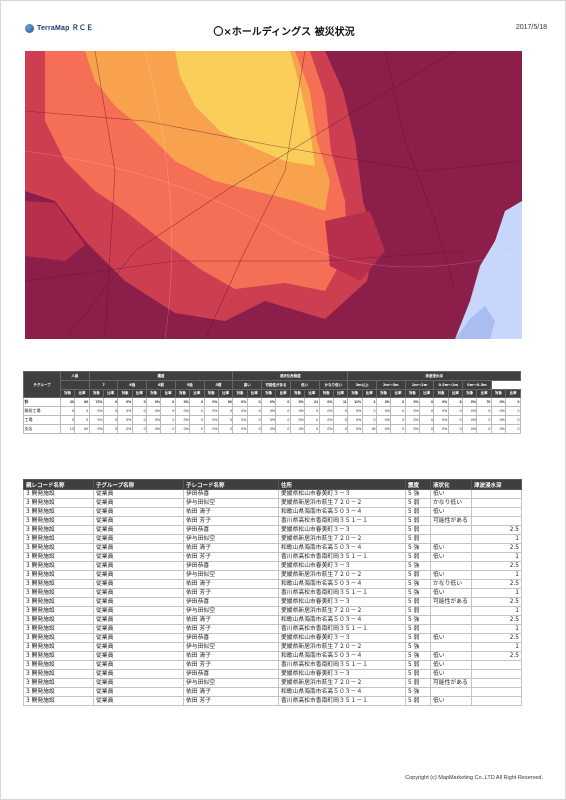 The image size is (566, 800). What do you see at coordinates (272, 584) in the screenshot?
I see `detail-row: 3 開発施設 従業員 依田 清子 和歌山県海南市名高５０３－４ 5 強かなり低い 2.5` at bounding box center [272, 584].